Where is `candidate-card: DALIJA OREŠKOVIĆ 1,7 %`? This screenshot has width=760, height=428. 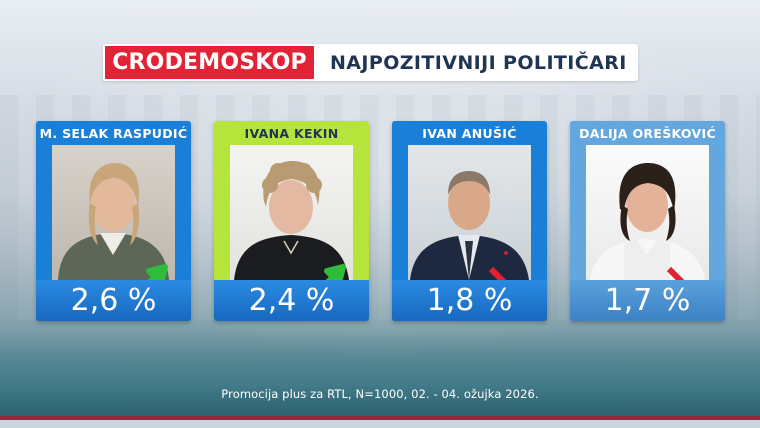 candidate-card: DALIJA OREŠKOVIĆ 1,7 % is located at coordinates (647, 221).